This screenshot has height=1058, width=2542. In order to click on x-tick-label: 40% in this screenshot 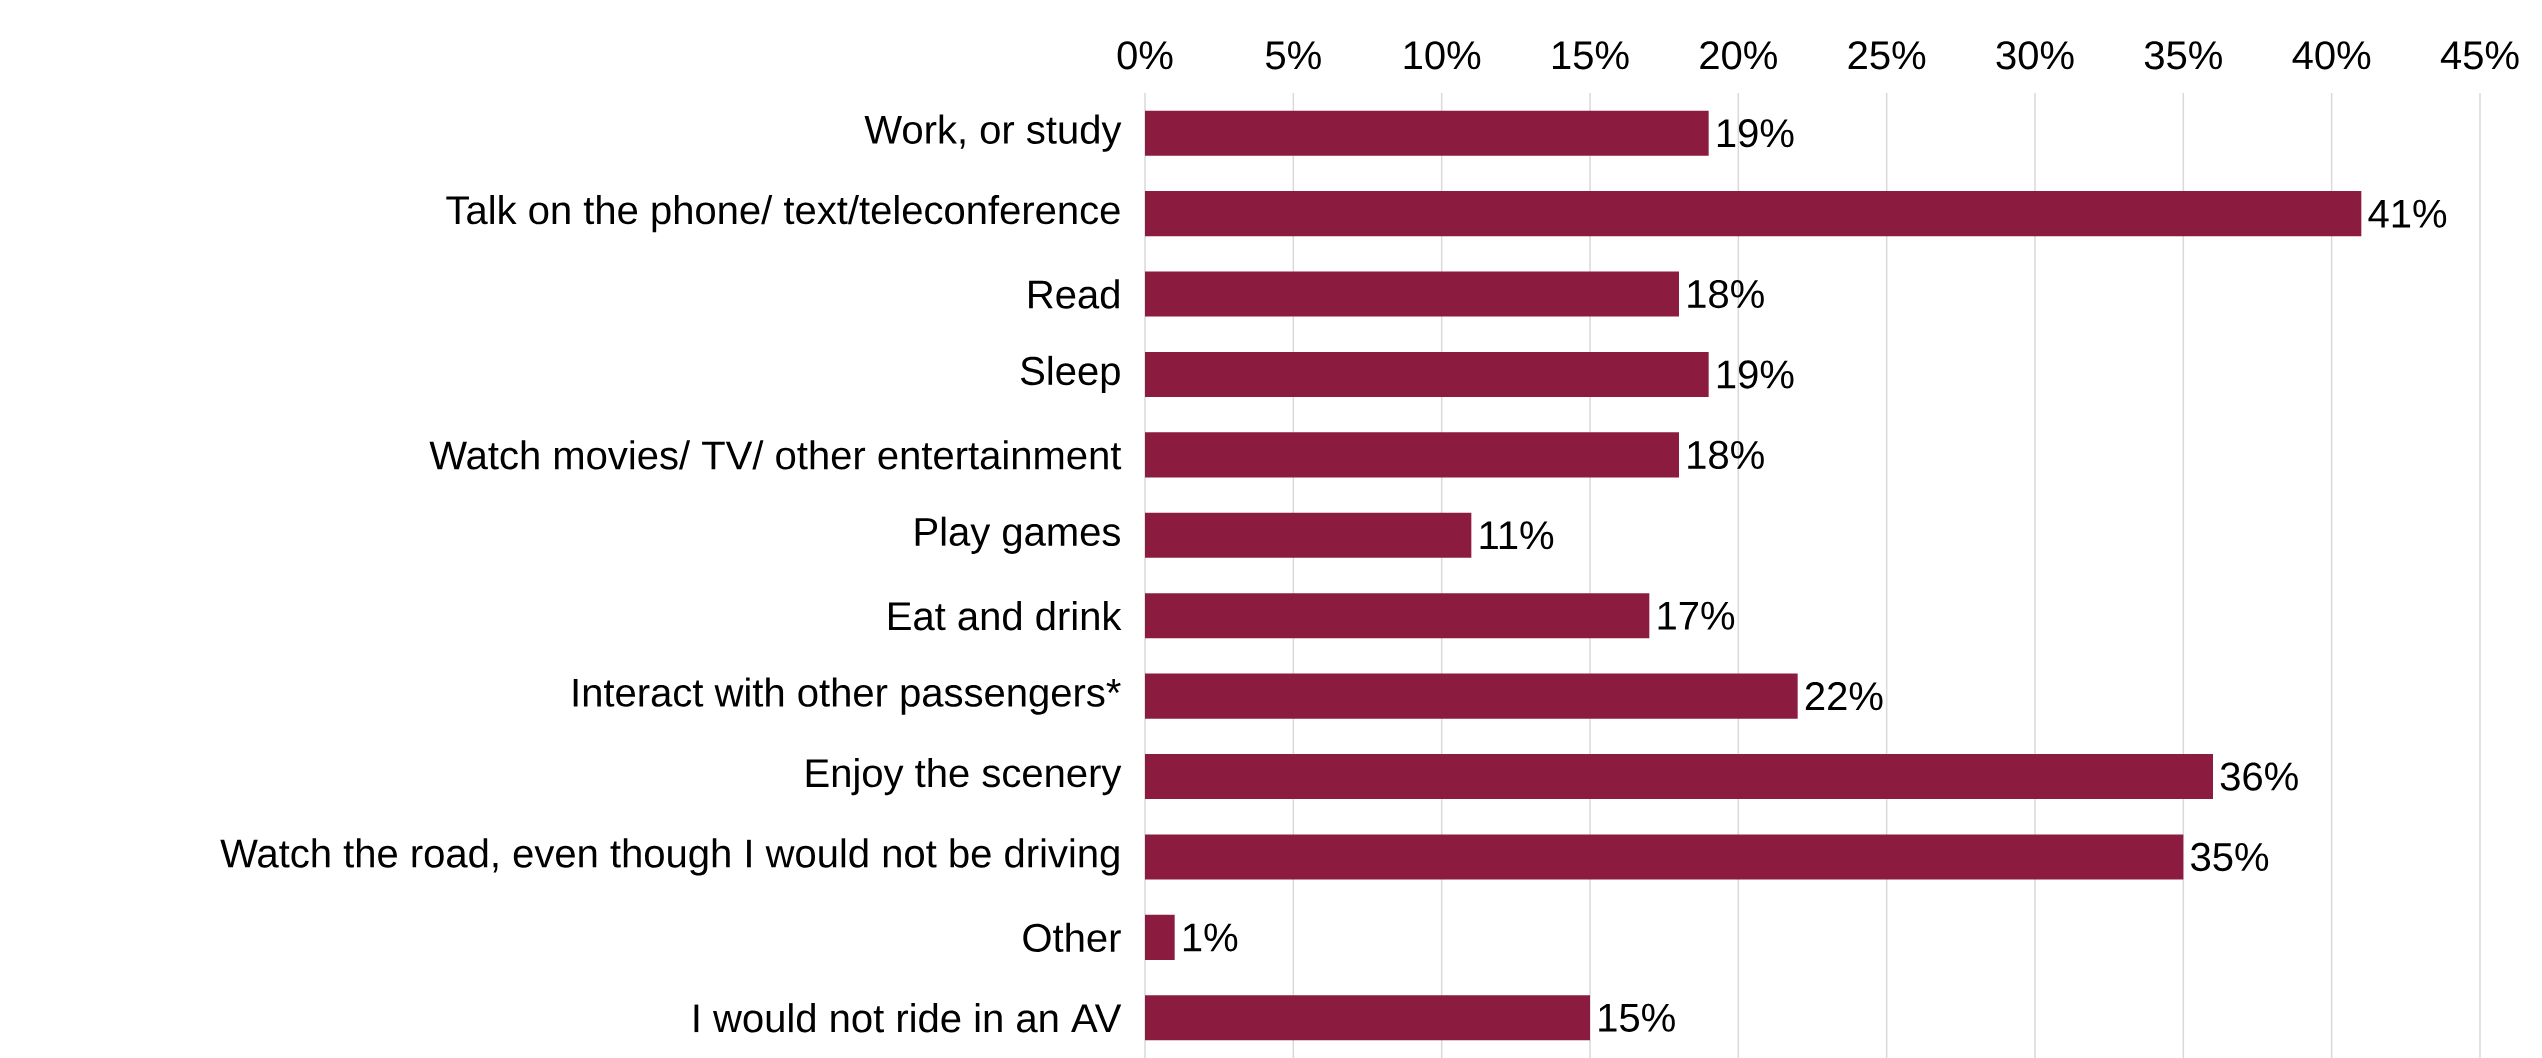, I will do `click(2331, 55)`.